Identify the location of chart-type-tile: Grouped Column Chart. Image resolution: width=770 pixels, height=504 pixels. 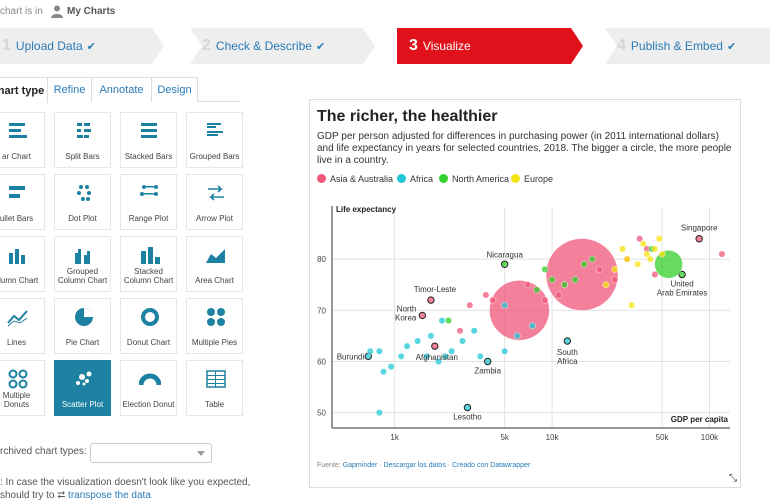
(82, 264).